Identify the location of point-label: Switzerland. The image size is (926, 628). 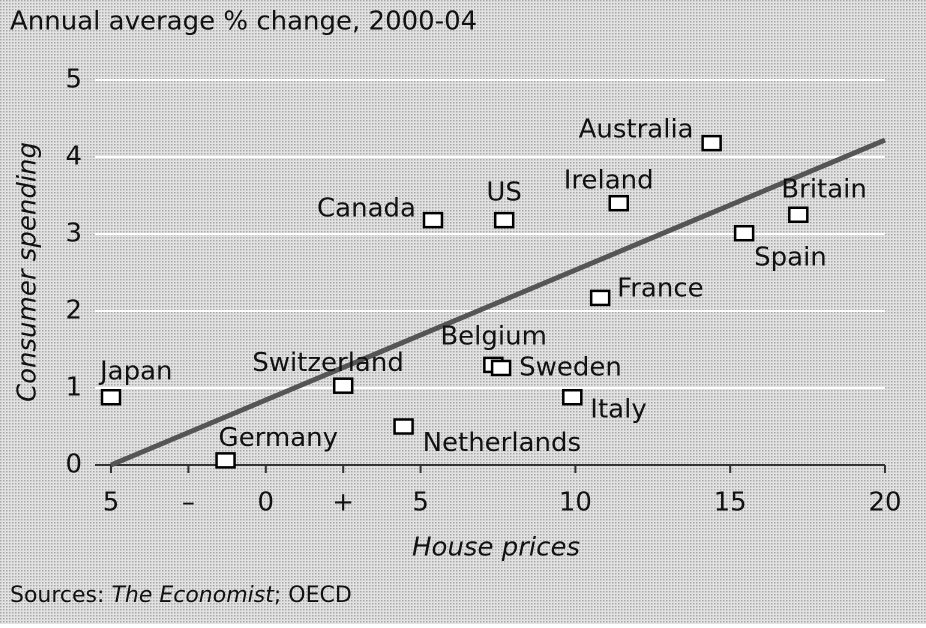
(328, 363).